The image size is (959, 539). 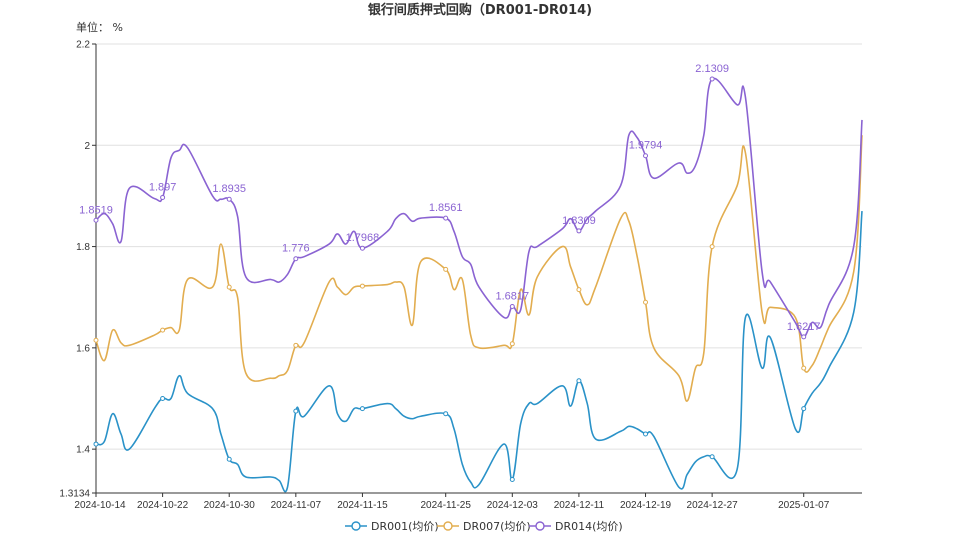 What do you see at coordinates (480, 10) in the screenshot?
I see `chart-title: 银行间质押式回购（DR001-DR014)` at bounding box center [480, 10].